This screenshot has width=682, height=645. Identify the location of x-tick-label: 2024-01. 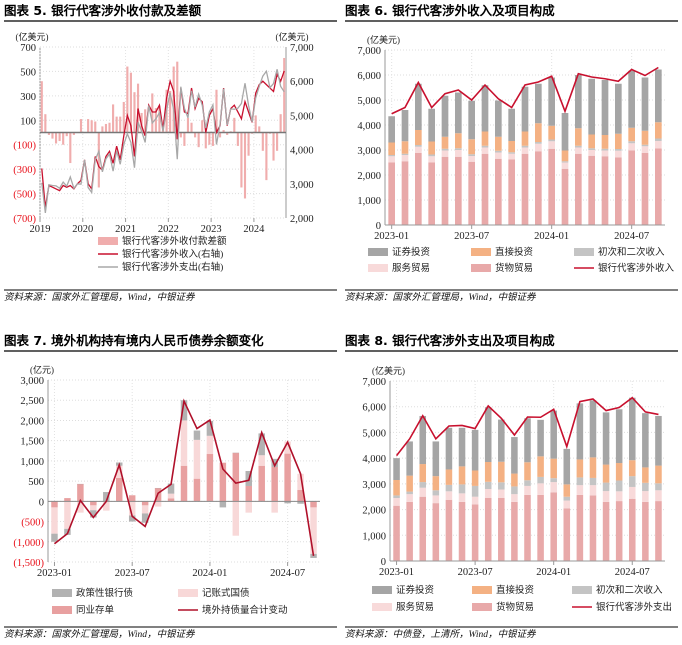
(553, 572).